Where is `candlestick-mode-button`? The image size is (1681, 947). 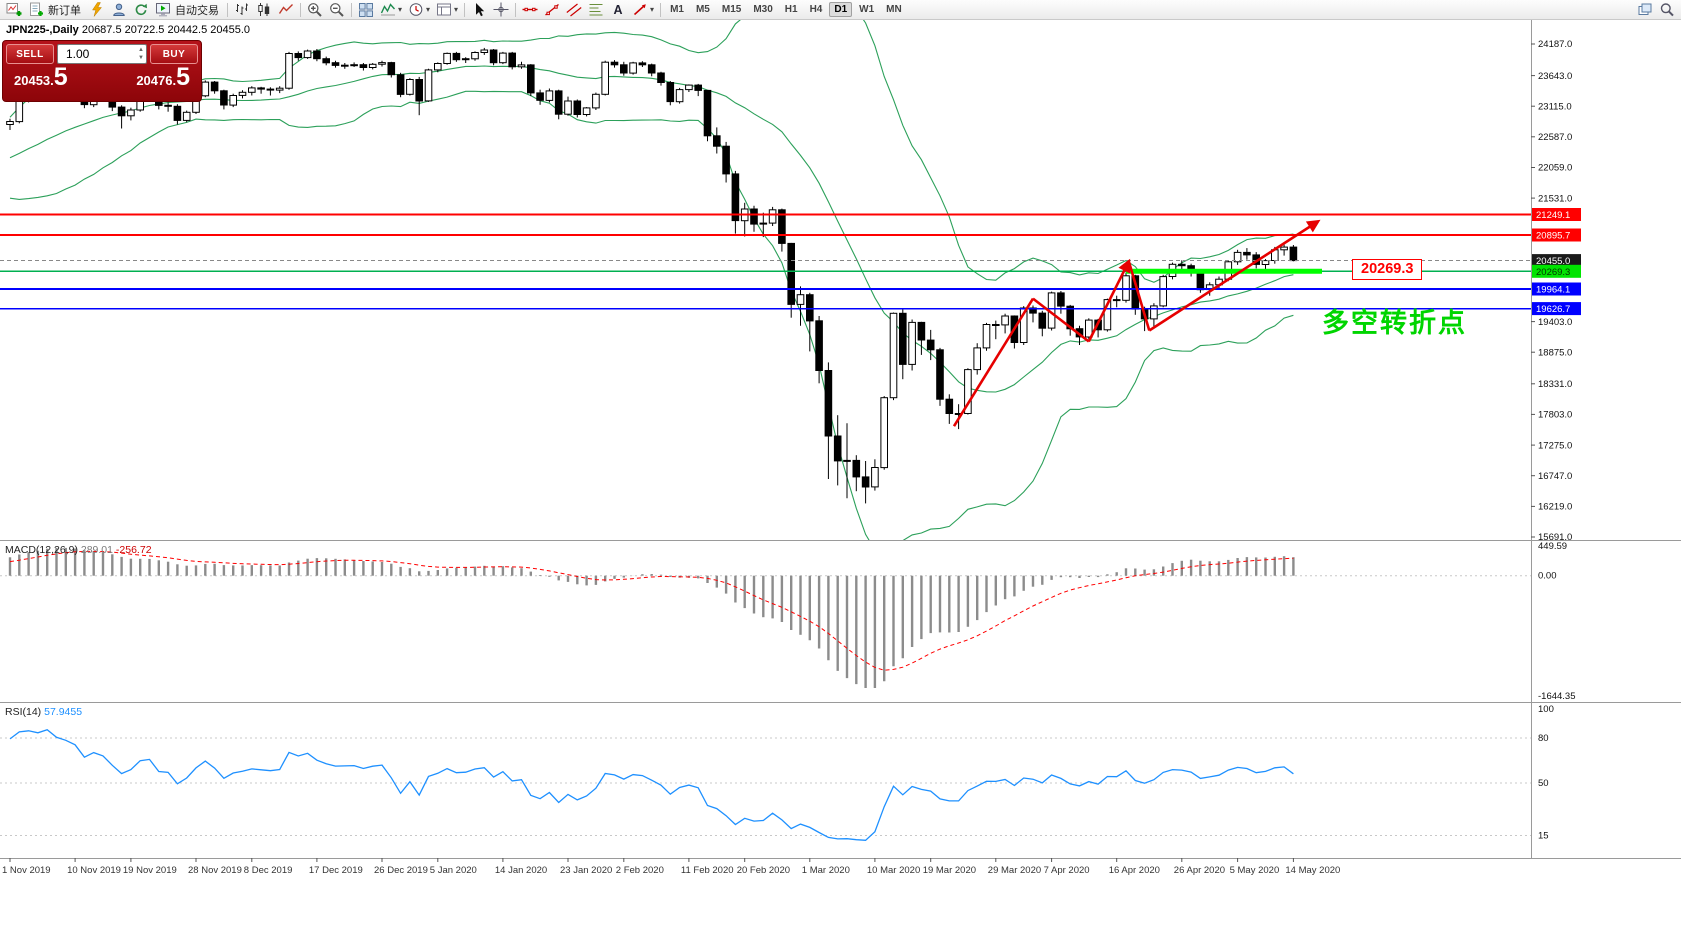
candlestick-mode-button is located at coordinates (264, 10).